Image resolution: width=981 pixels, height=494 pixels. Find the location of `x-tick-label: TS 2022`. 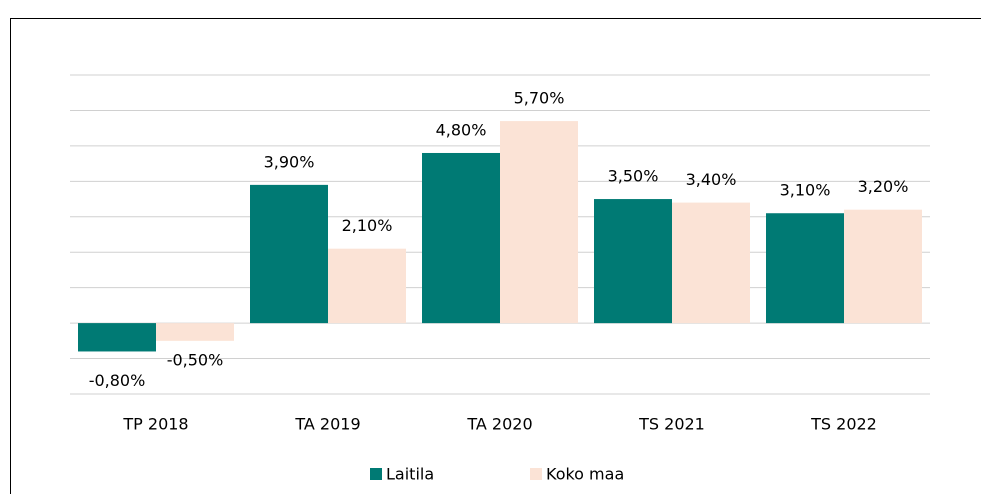

x-tick-label: TS 2022 is located at coordinates (843, 424).